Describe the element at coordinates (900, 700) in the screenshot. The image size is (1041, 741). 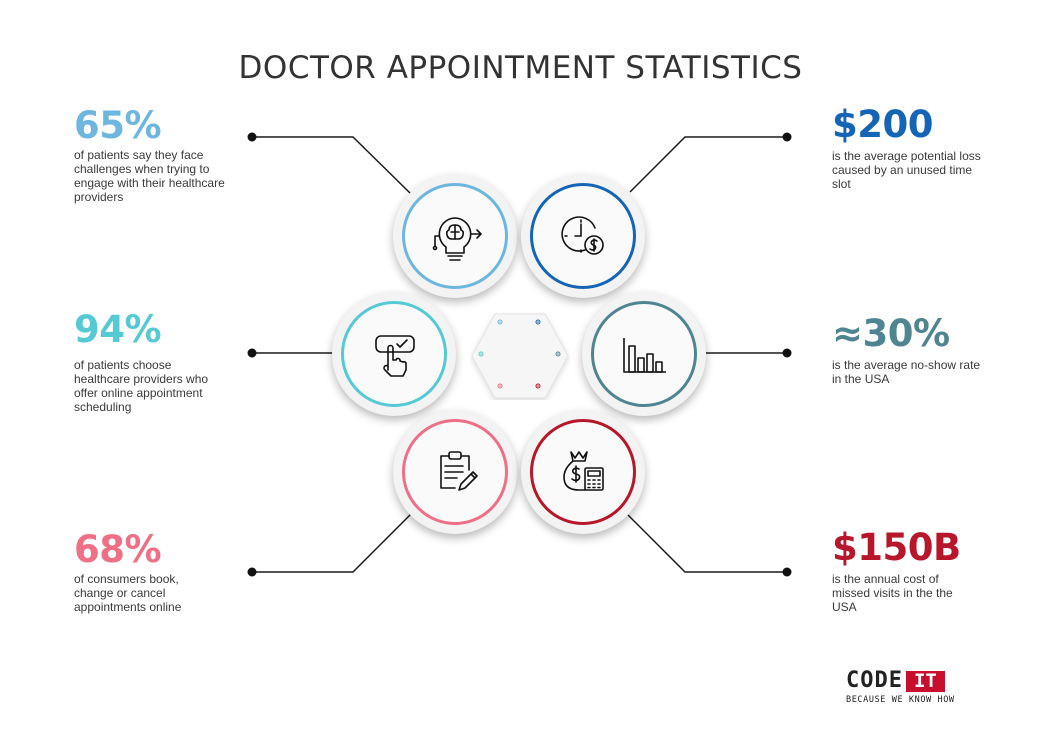
I see `logo-tagline: BECAUSE WE KNOW HOW` at that location.